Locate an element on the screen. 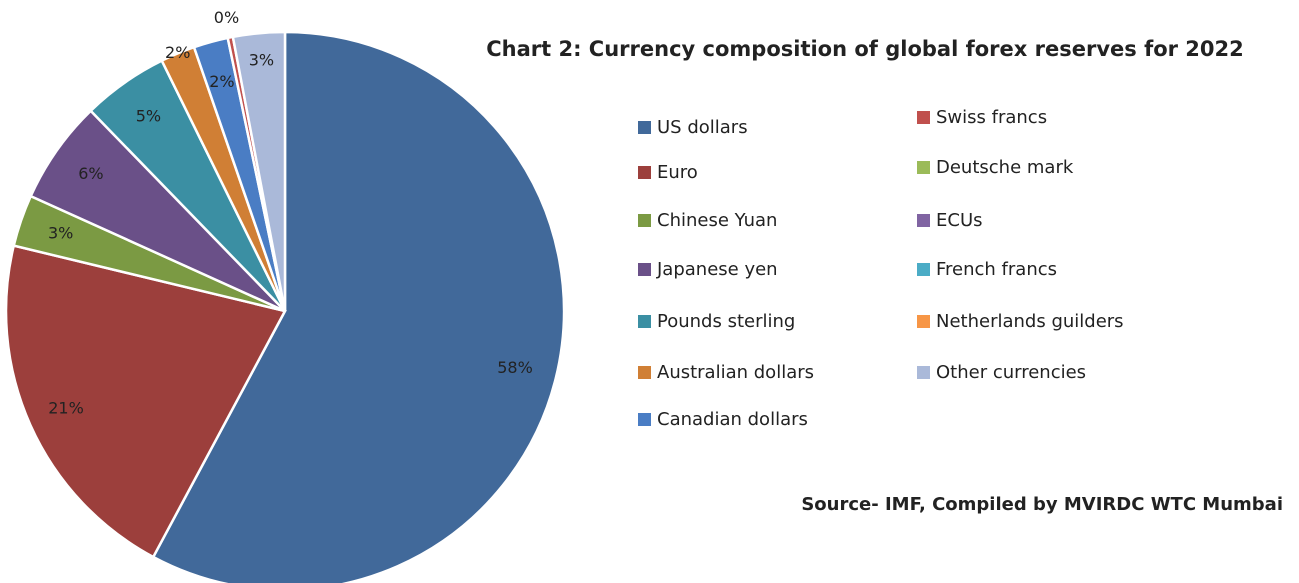  slice-label: 21% is located at coordinates (66, 408).